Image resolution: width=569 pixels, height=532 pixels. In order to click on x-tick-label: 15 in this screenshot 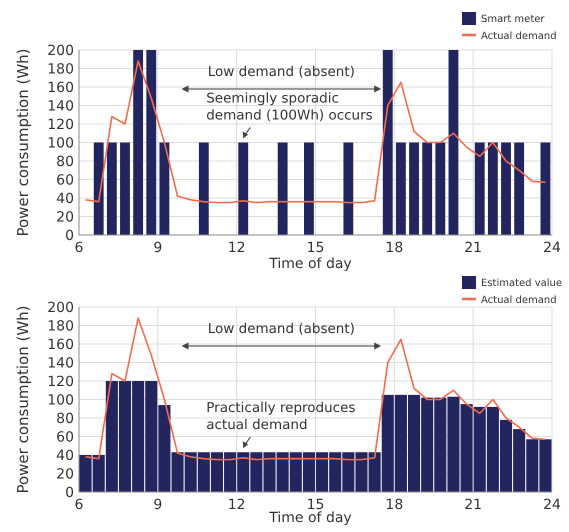, I will do `click(315, 248)`.